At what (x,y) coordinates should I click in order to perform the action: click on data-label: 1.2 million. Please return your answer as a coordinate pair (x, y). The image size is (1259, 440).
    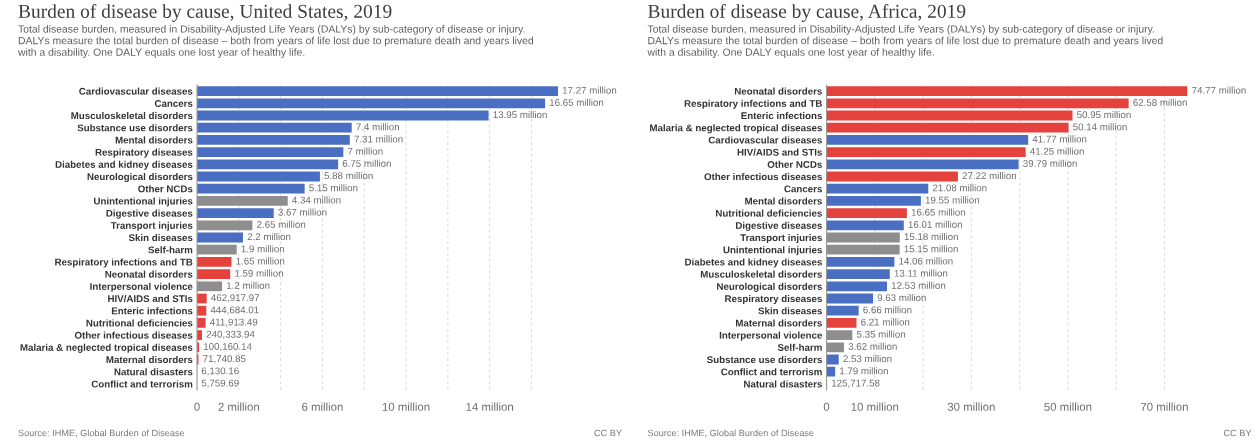
    Looking at the image, I should click on (248, 285).